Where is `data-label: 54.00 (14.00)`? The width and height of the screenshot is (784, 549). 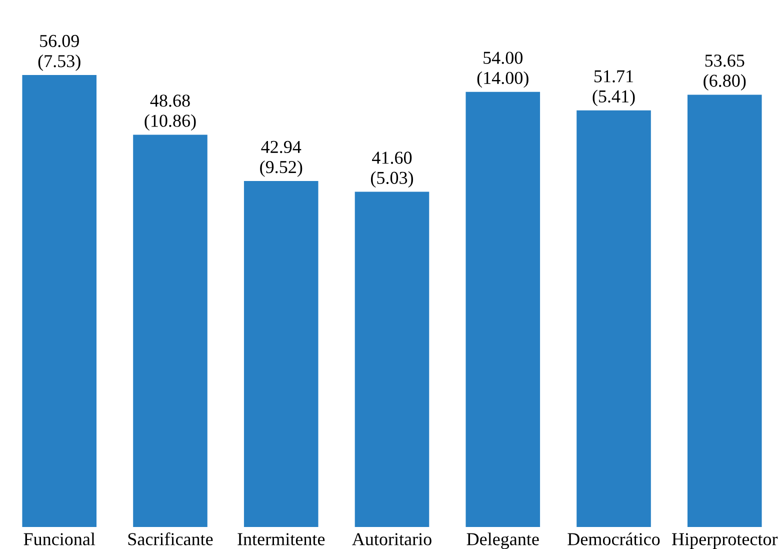
data-label: 54.00 (14.00) is located at coordinates (502, 70).